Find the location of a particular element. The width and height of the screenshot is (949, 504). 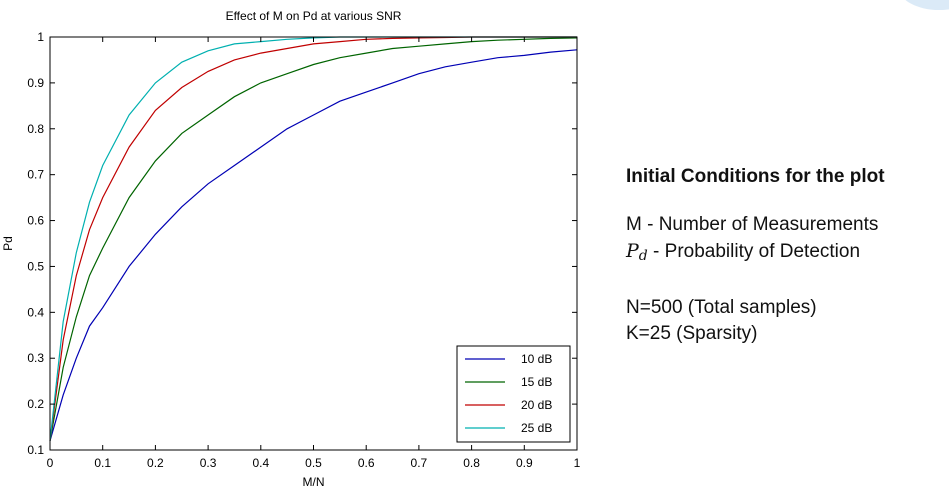

y-tick-label: 0.3 is located at coordinates (35, 358).